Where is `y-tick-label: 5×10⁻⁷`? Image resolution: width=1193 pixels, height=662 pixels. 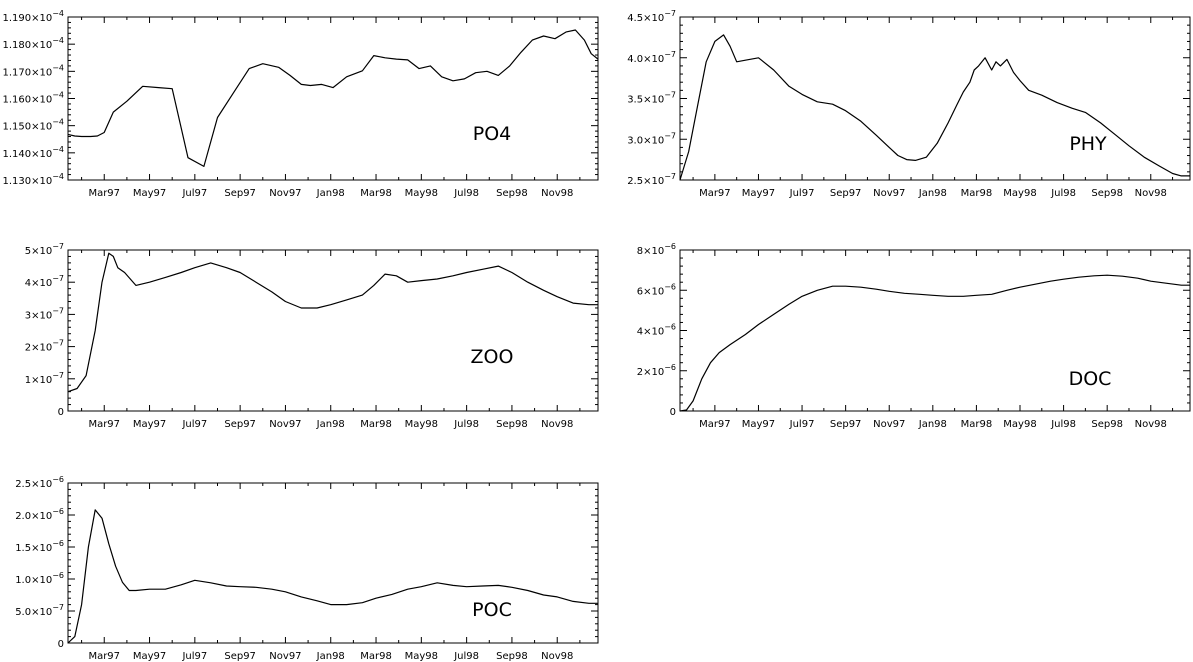 y-tick-label: 5×10⁻⁷ is located at coordinates (44, 249).